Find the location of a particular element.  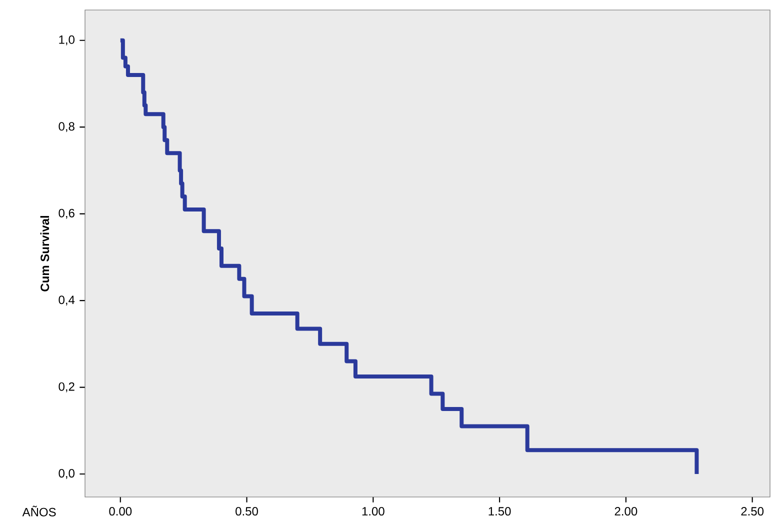

x-tick-label: 0.00 is located at coordinates (120, 511).